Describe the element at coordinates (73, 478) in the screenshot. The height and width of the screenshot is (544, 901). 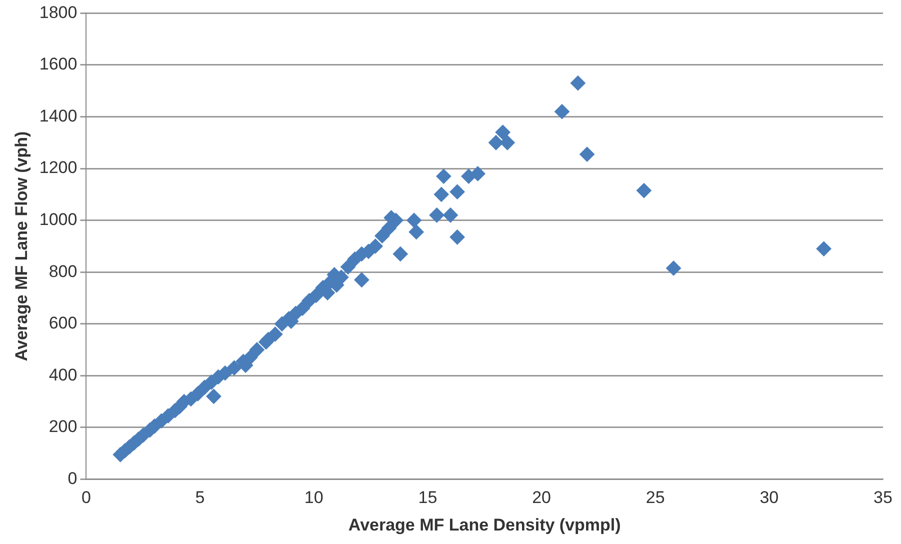
I see `y-tick-label: 0` at that location.